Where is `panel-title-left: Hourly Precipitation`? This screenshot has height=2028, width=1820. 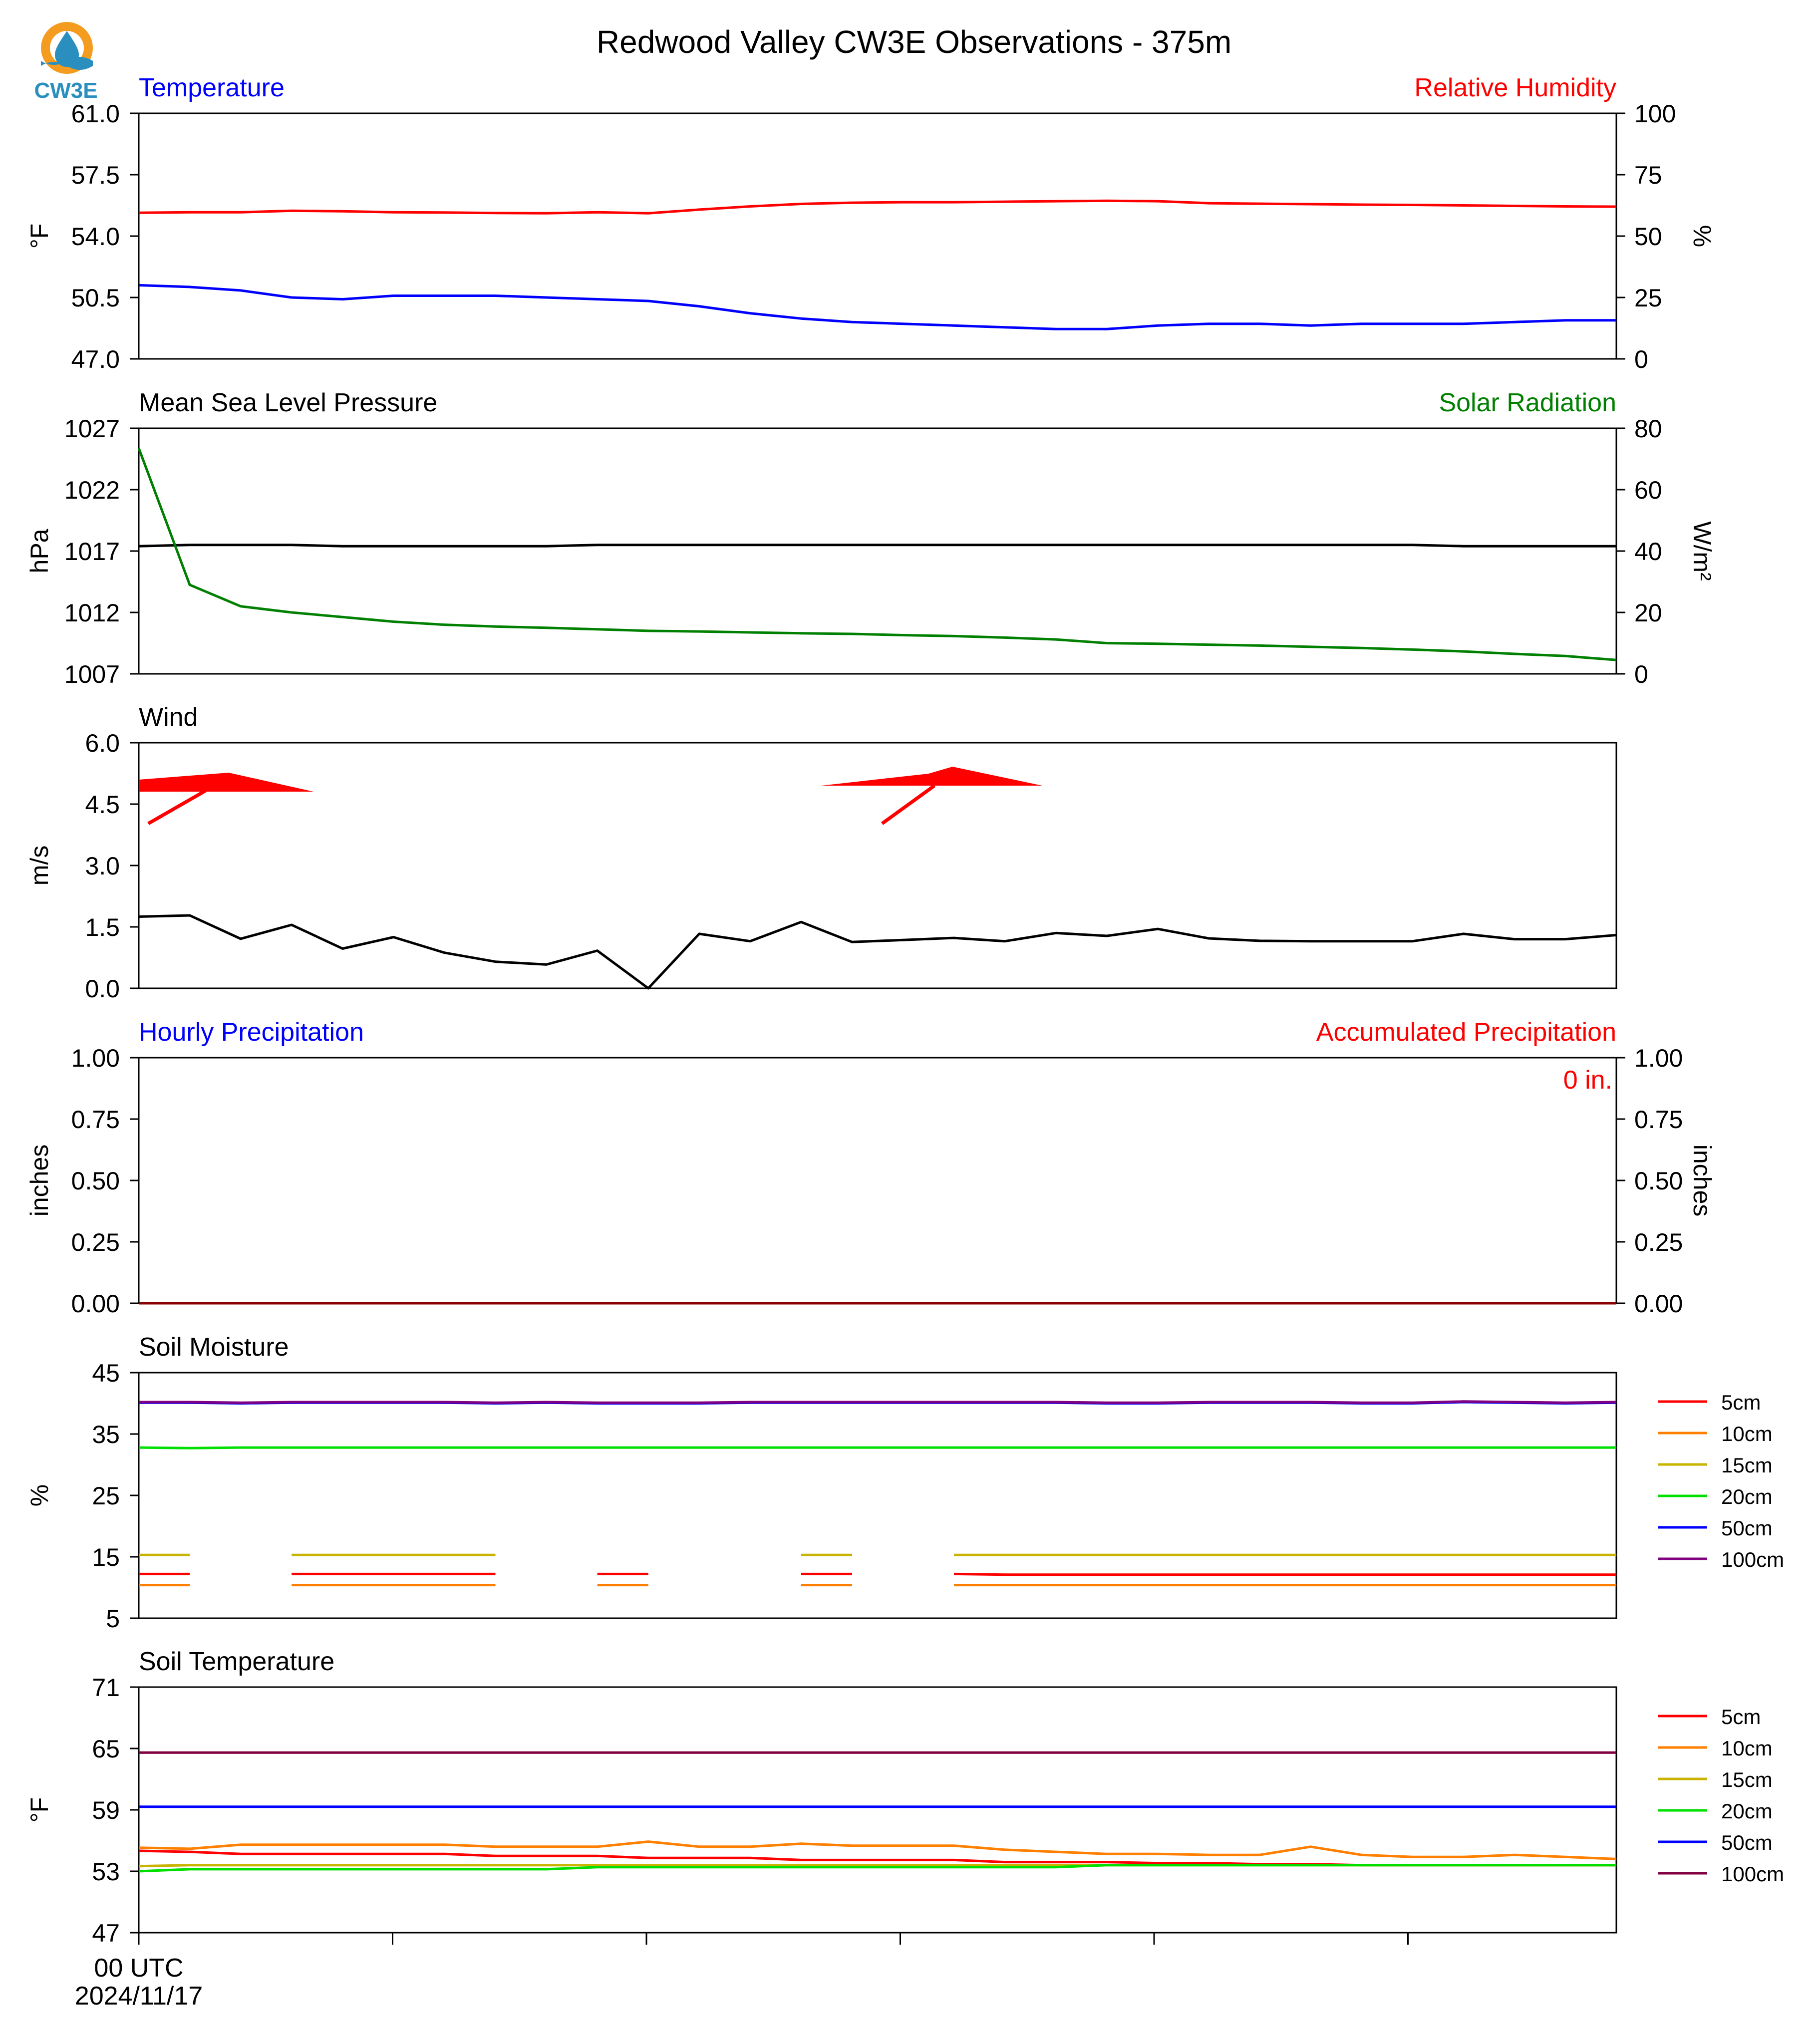 panel-title-left: Hourly Precipitation is located at coordinates (251, 1032).